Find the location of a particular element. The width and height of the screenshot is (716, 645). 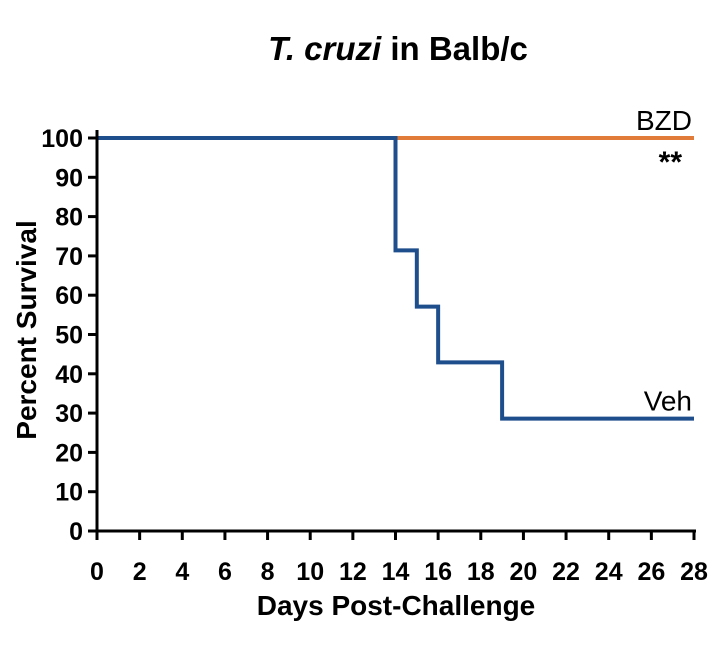

chart-title-italic: T. cruzi is located at coordinates (325, 48).